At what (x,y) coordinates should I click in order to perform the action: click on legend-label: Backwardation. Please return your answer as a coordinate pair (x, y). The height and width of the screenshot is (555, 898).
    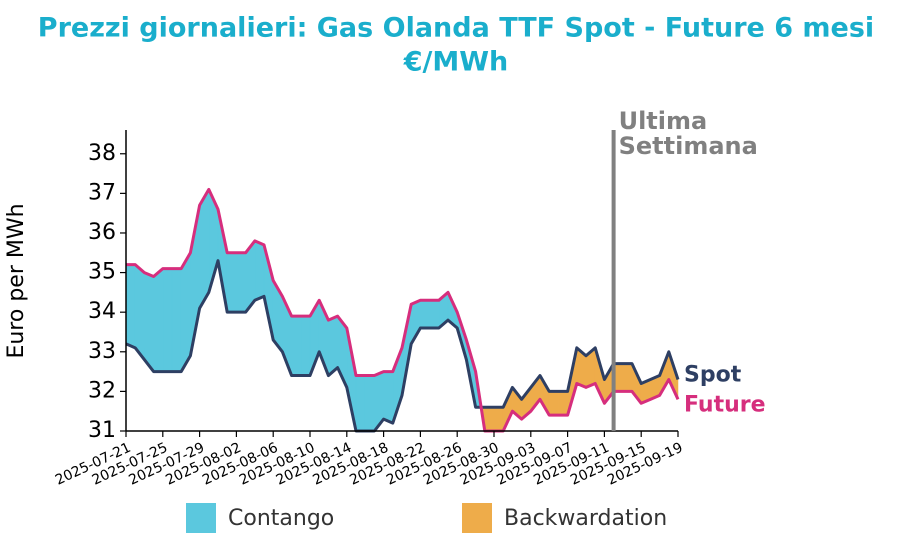
    Looking at the image, I should click on (585, 518).